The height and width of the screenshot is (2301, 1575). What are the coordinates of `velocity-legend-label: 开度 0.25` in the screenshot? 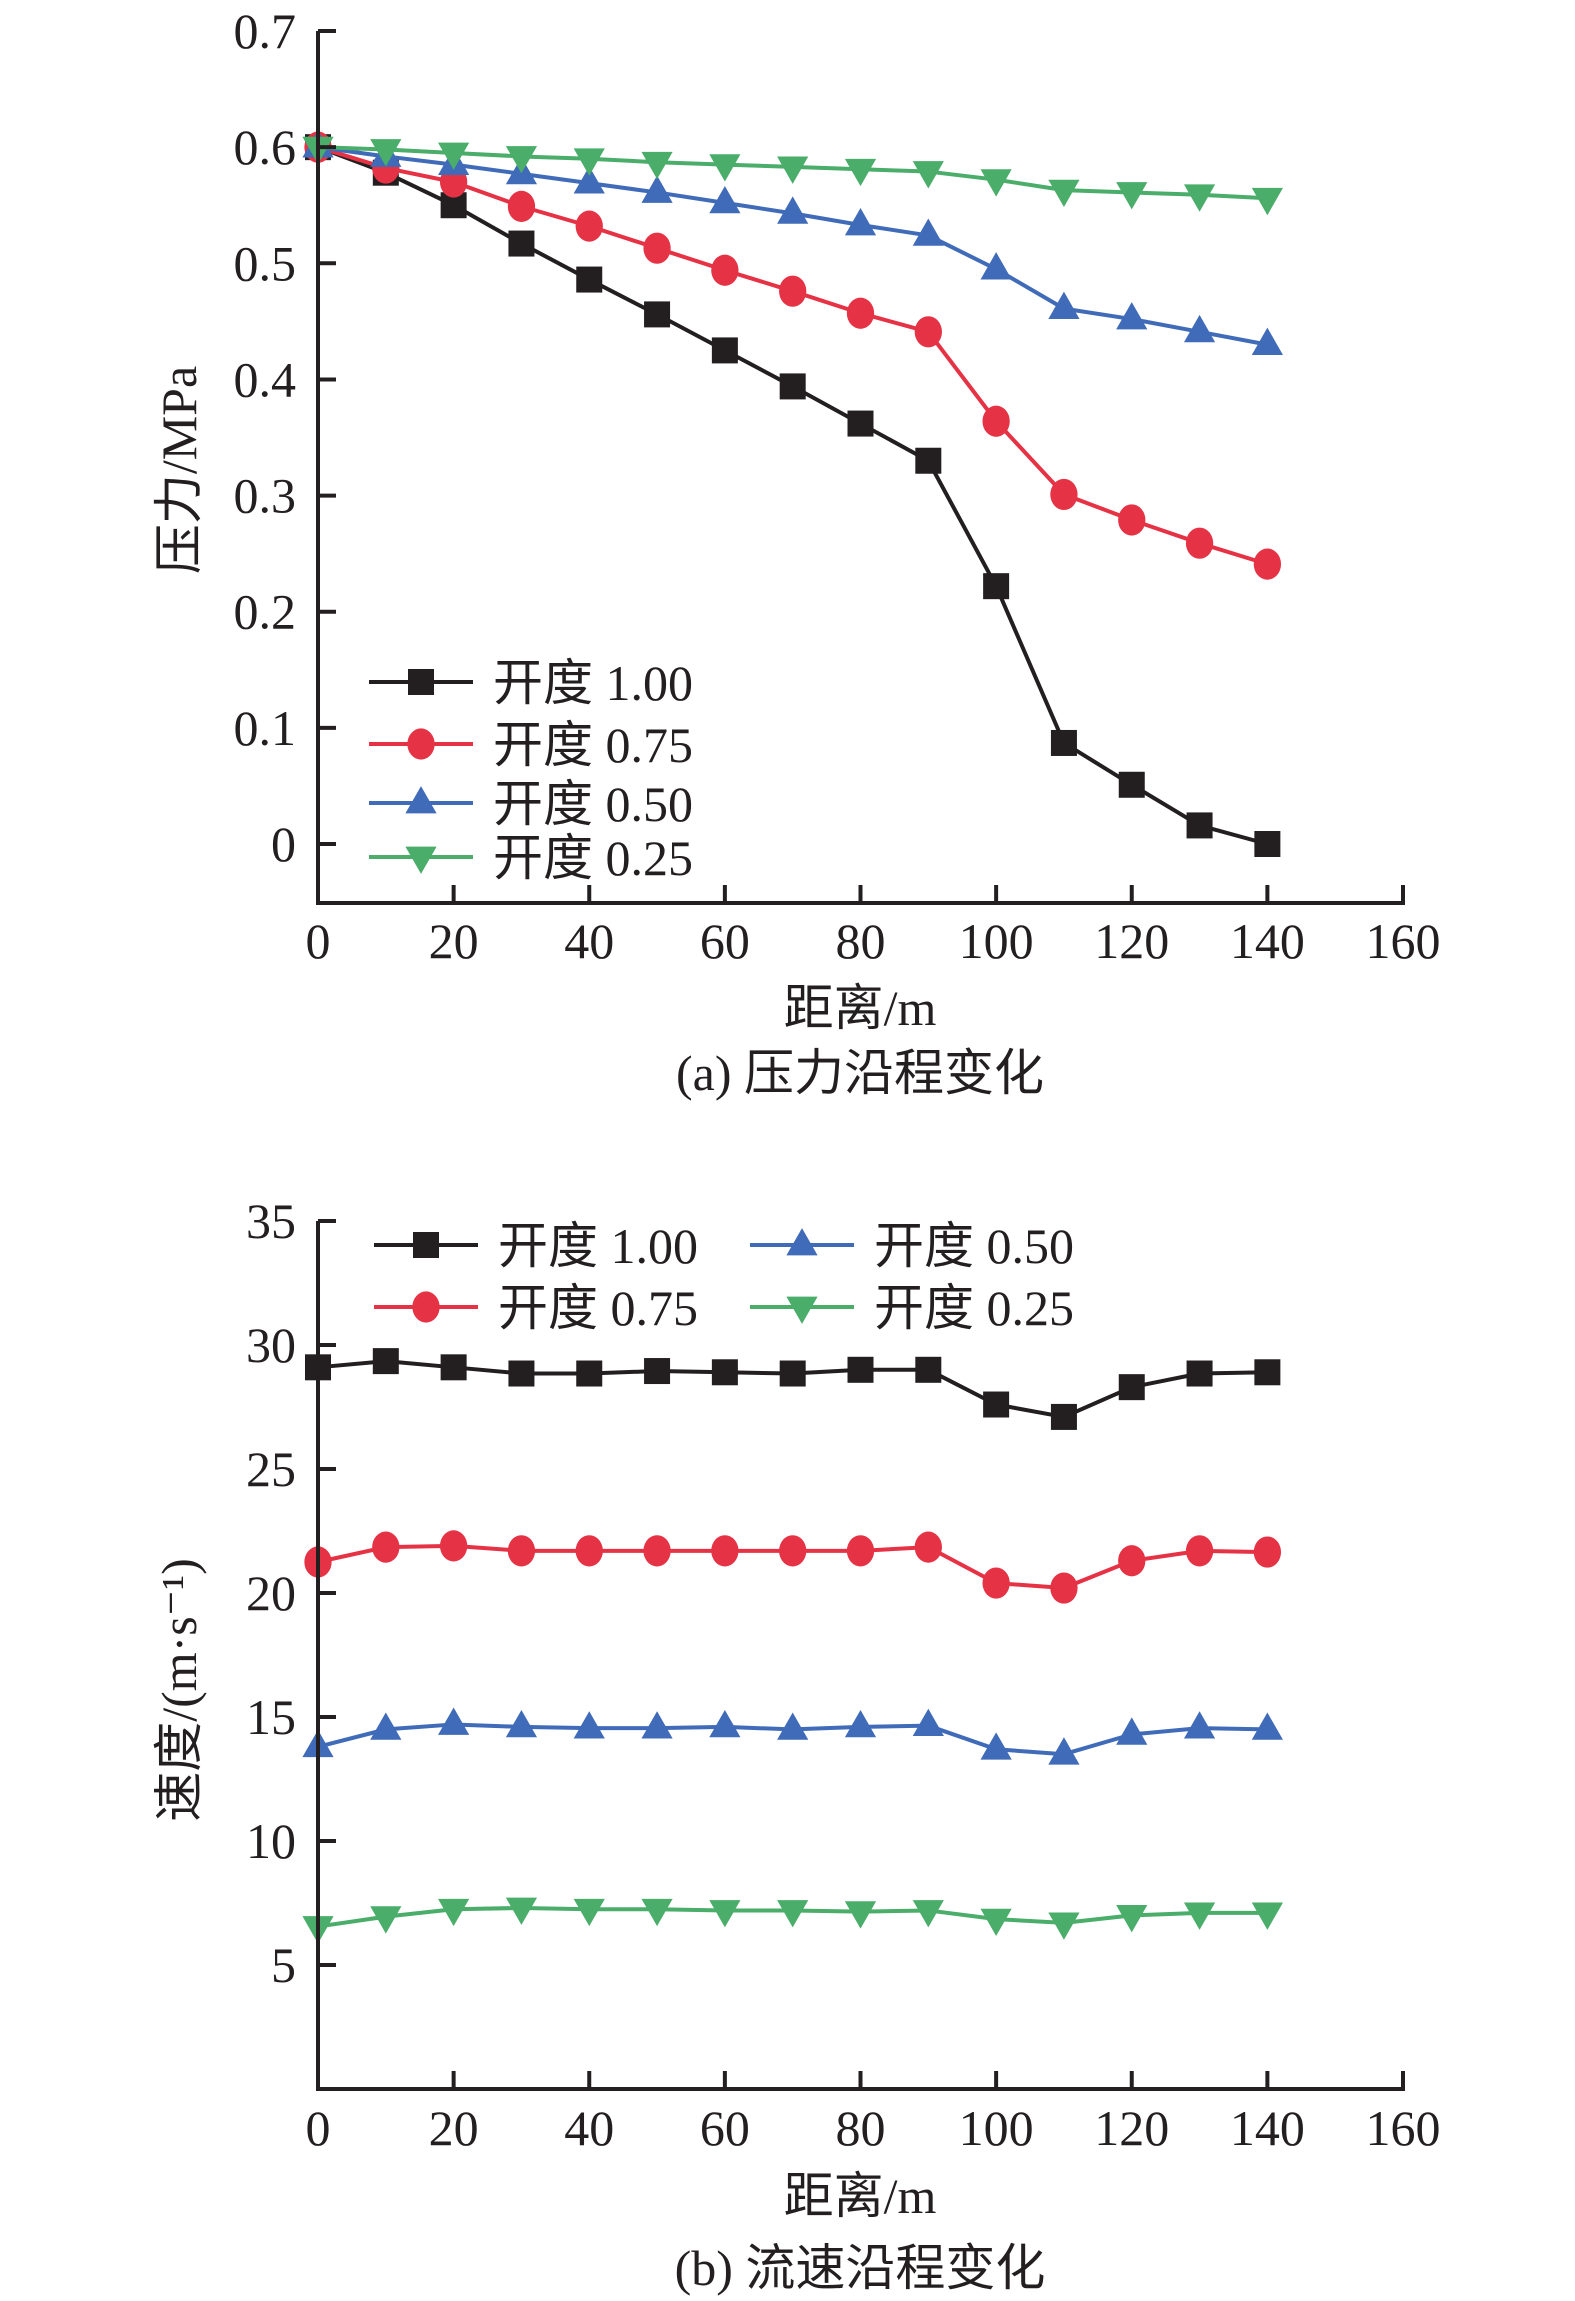 It's located at (974, 1308).